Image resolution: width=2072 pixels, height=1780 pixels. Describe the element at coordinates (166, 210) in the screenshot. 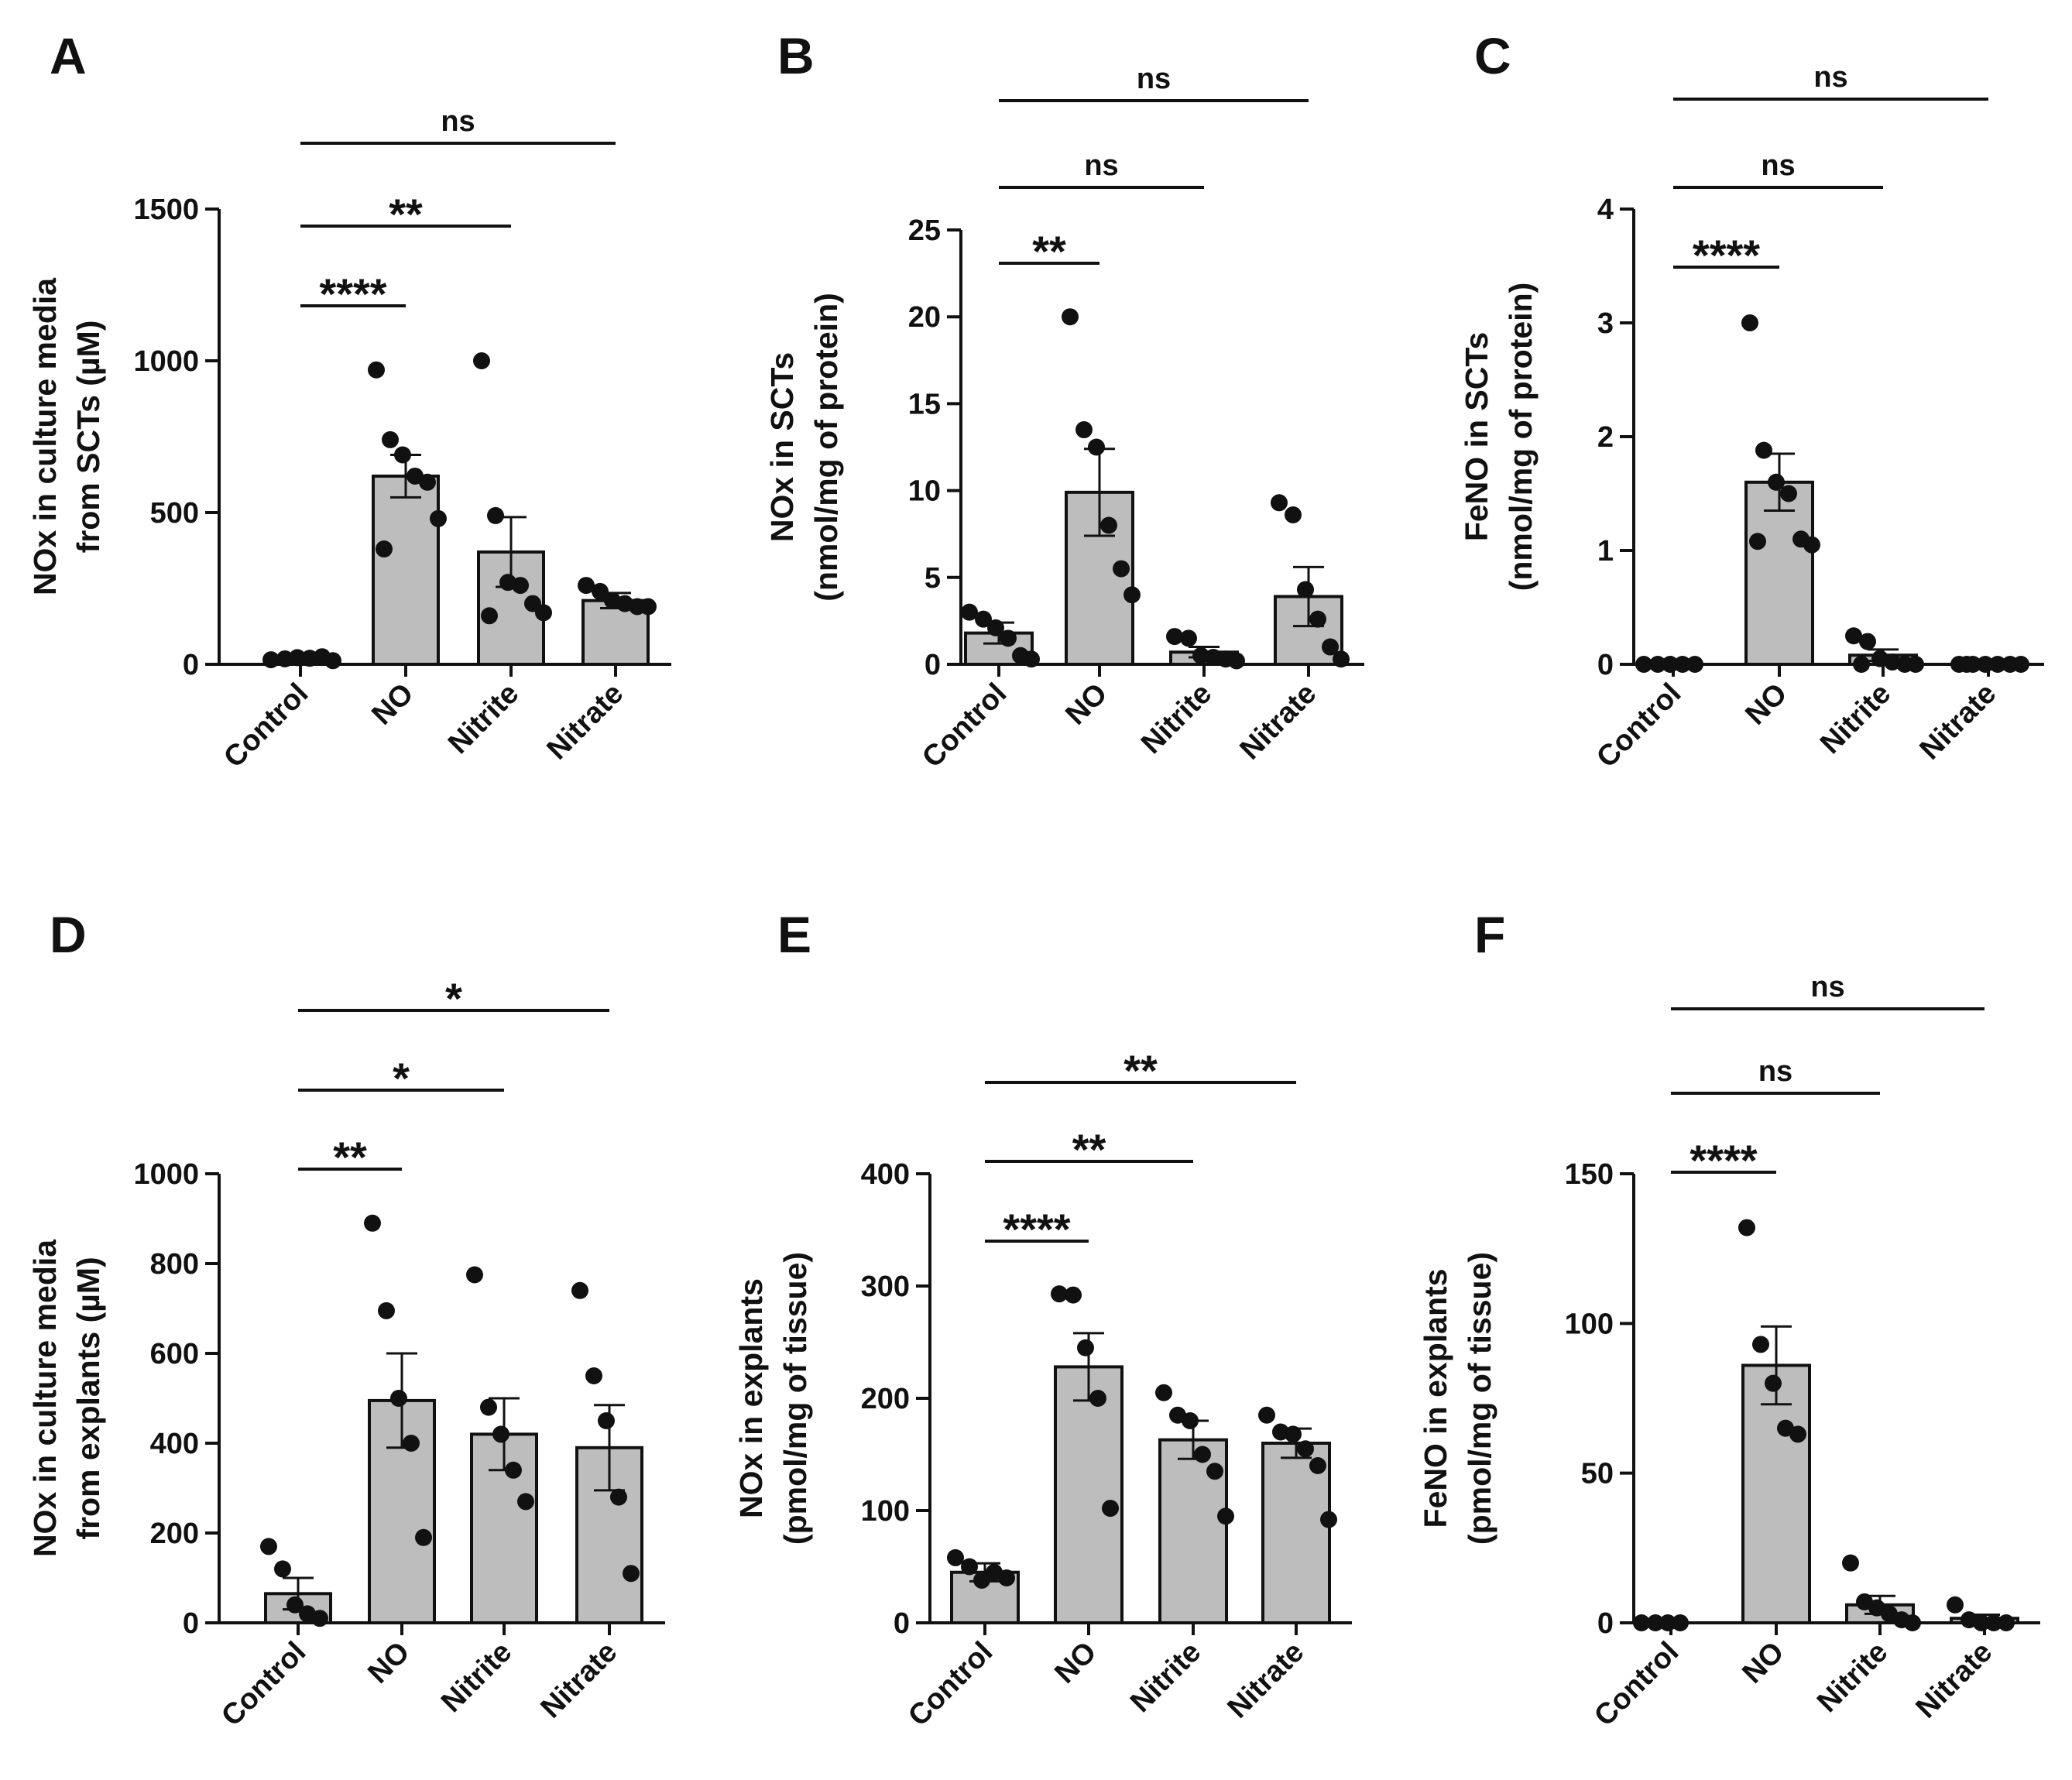

I see `y-tick-label: 1500` at that location.